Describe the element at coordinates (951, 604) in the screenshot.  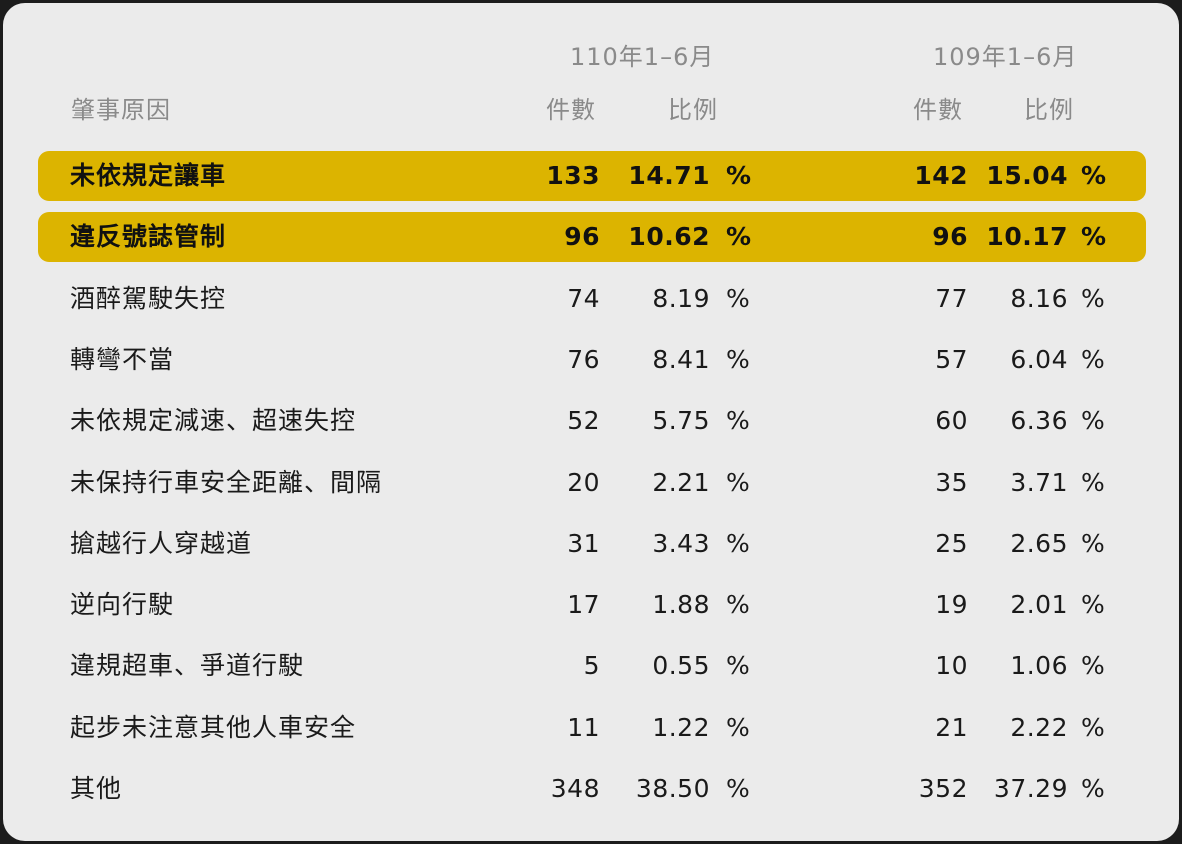
I see `count-109-cell: 19` at that location.